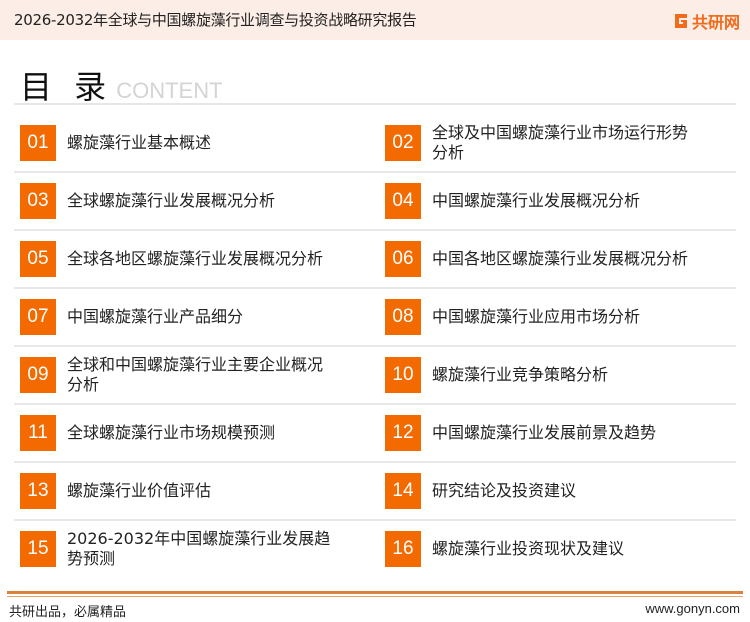 The height and width of the screenshot is (622, 750). I want to click on logo-g-icon, so click(680, 21).